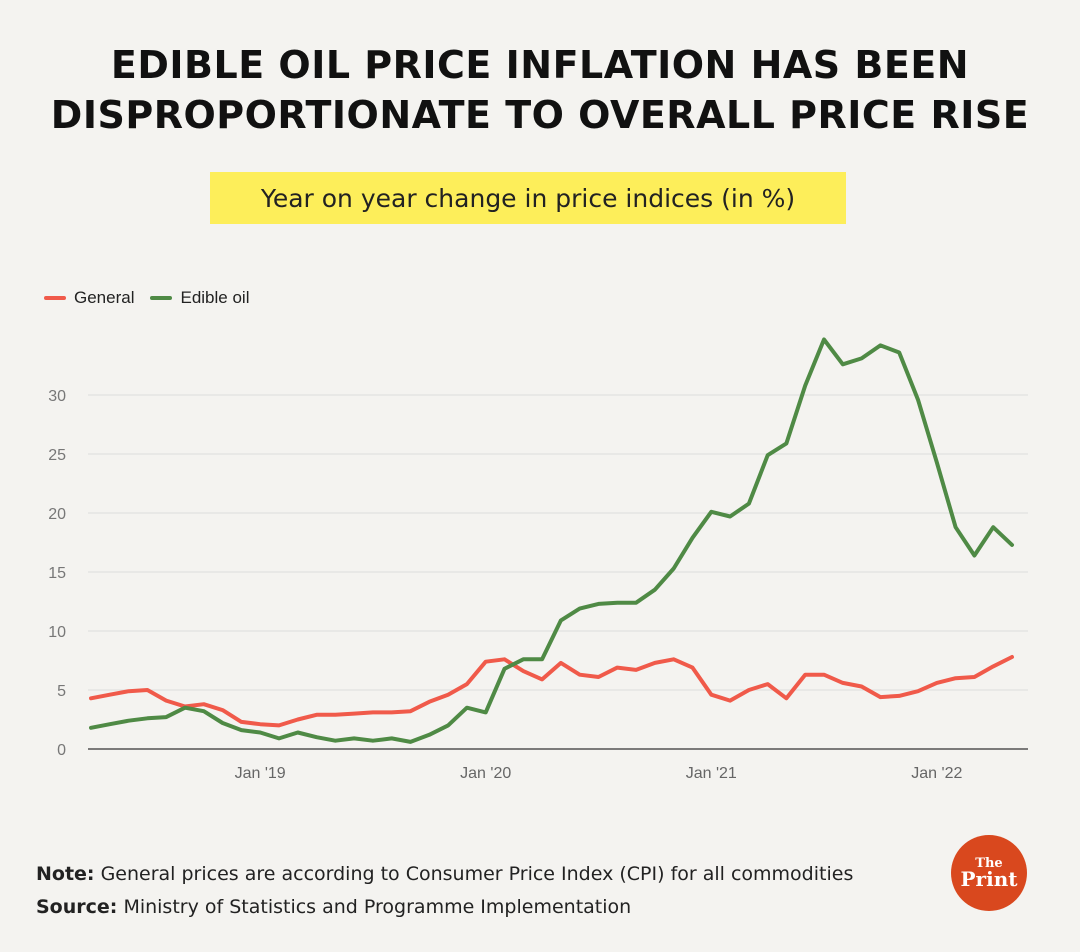 This screenshot has height=952, width=1080. Describe the element at coordinates (55, 298) in the screenshot. I see `legend-swatch-general` at that location.